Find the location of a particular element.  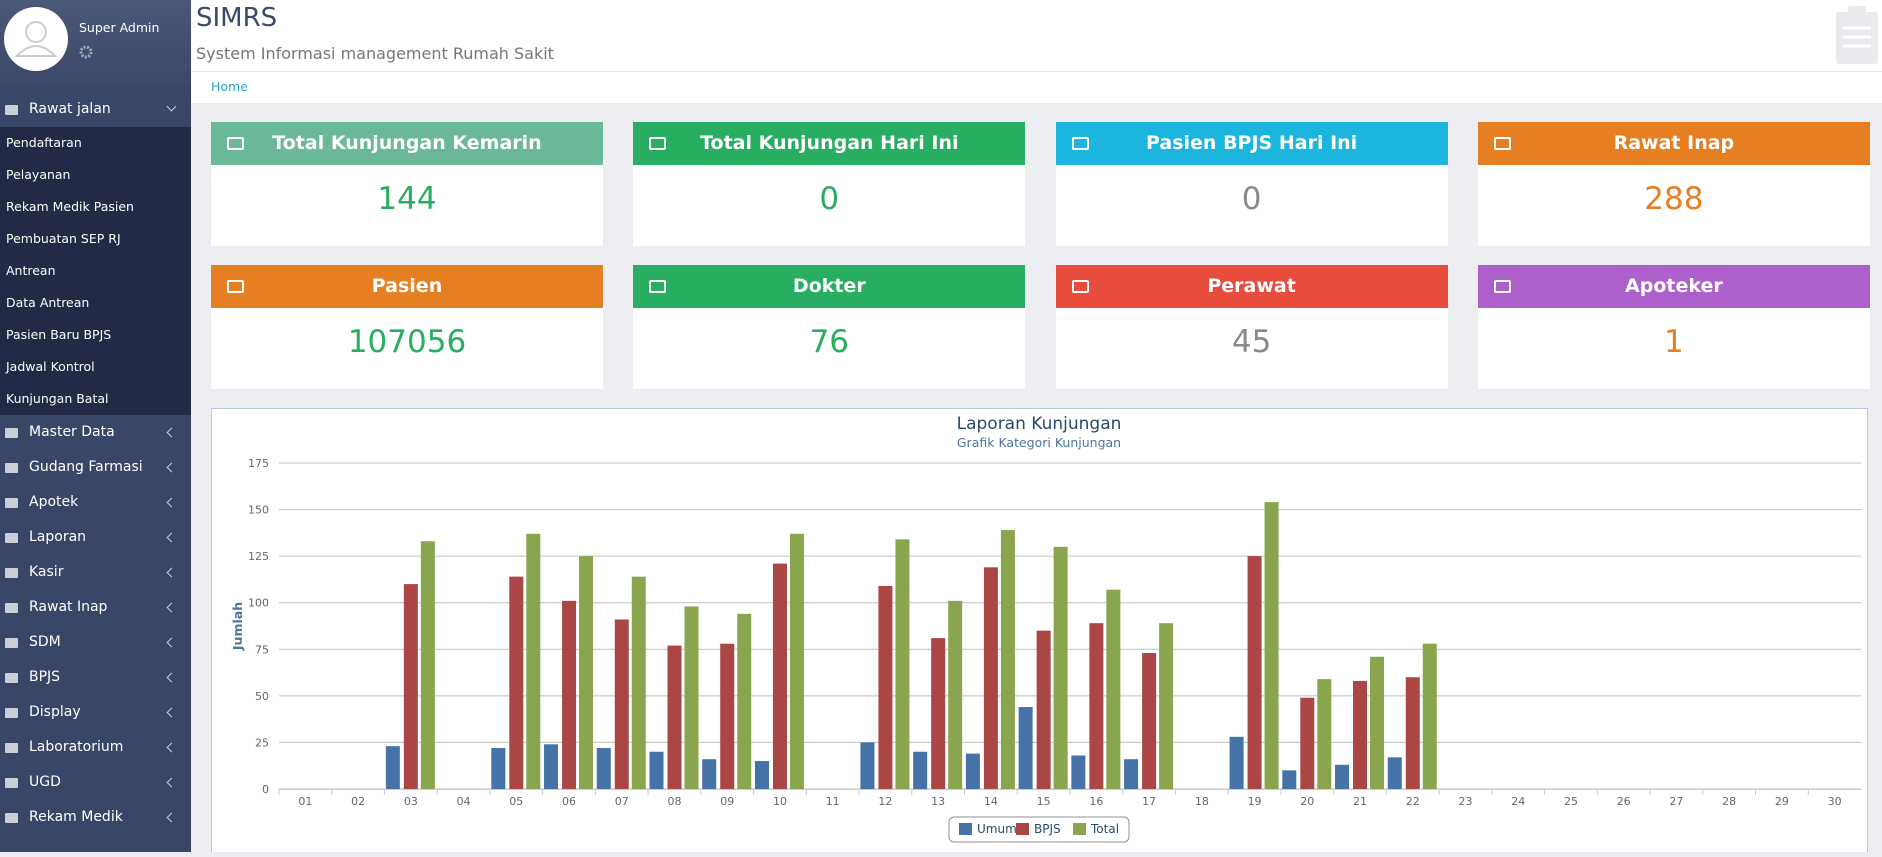

card-header: Rawat Inap is located at coordinates (1673, 143).